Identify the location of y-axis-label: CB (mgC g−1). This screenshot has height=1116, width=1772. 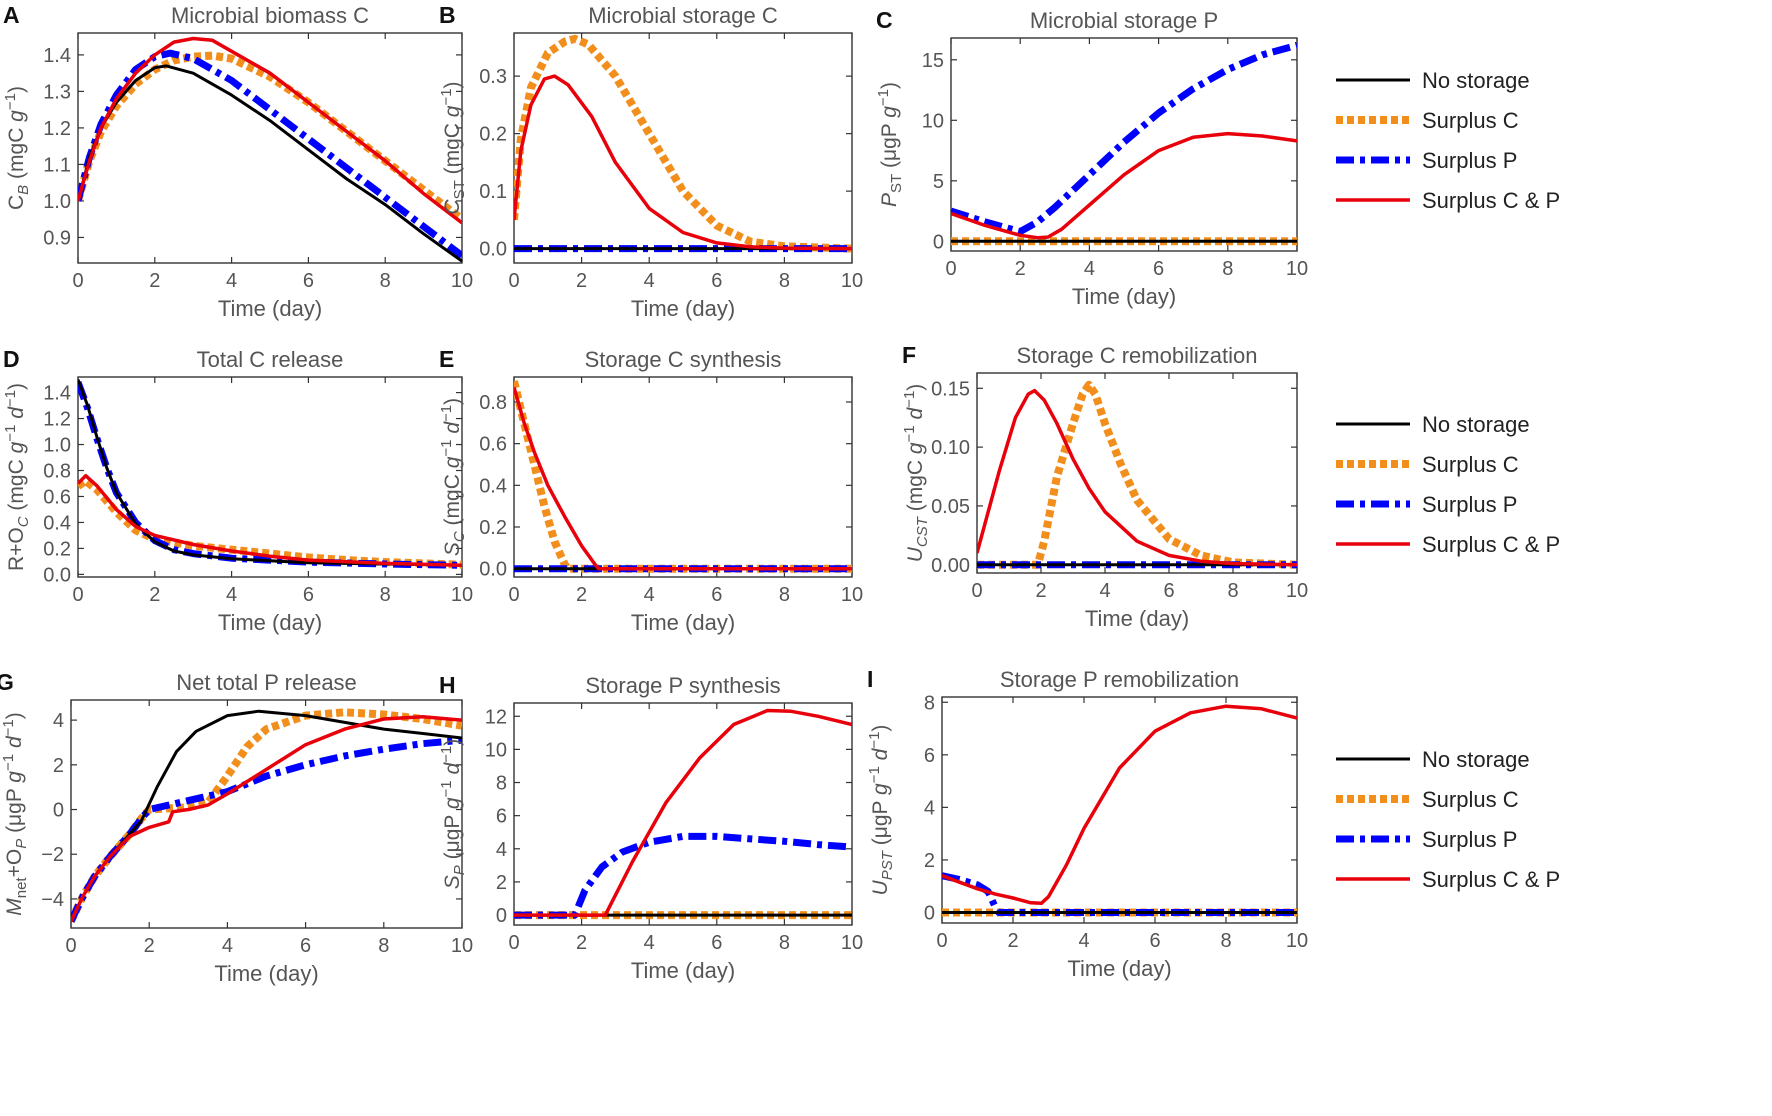
(17, 148).